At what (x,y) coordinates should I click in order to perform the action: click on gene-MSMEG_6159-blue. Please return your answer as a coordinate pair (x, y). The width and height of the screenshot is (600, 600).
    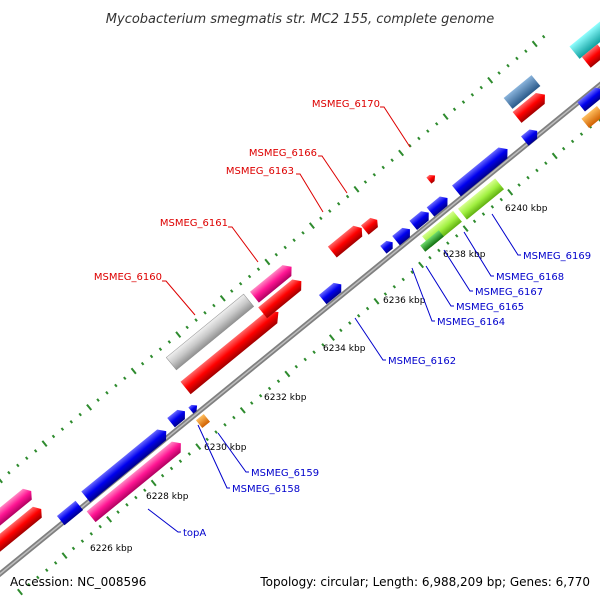
    Looking at the image, I should click on (178, 417).